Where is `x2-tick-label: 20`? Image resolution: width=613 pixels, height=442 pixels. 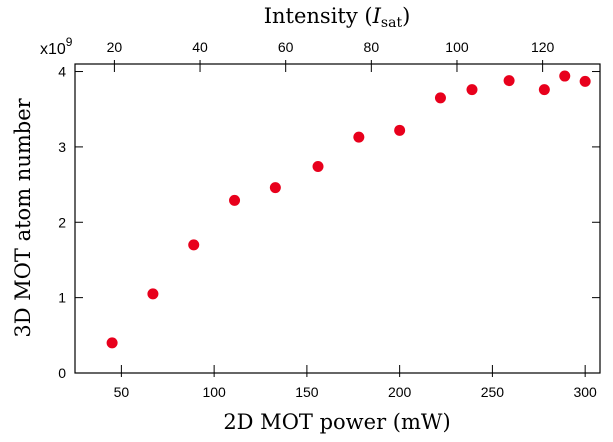 x2-tick-label: 20 is located at coordinates (115, 47).